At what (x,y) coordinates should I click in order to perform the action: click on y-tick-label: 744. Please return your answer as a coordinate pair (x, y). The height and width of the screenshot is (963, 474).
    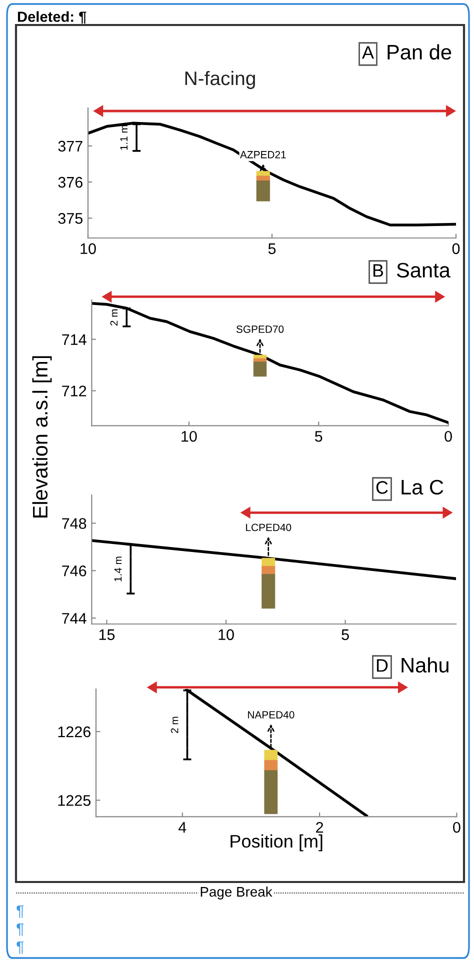
    Looking at the image, I should click on (74, 618).